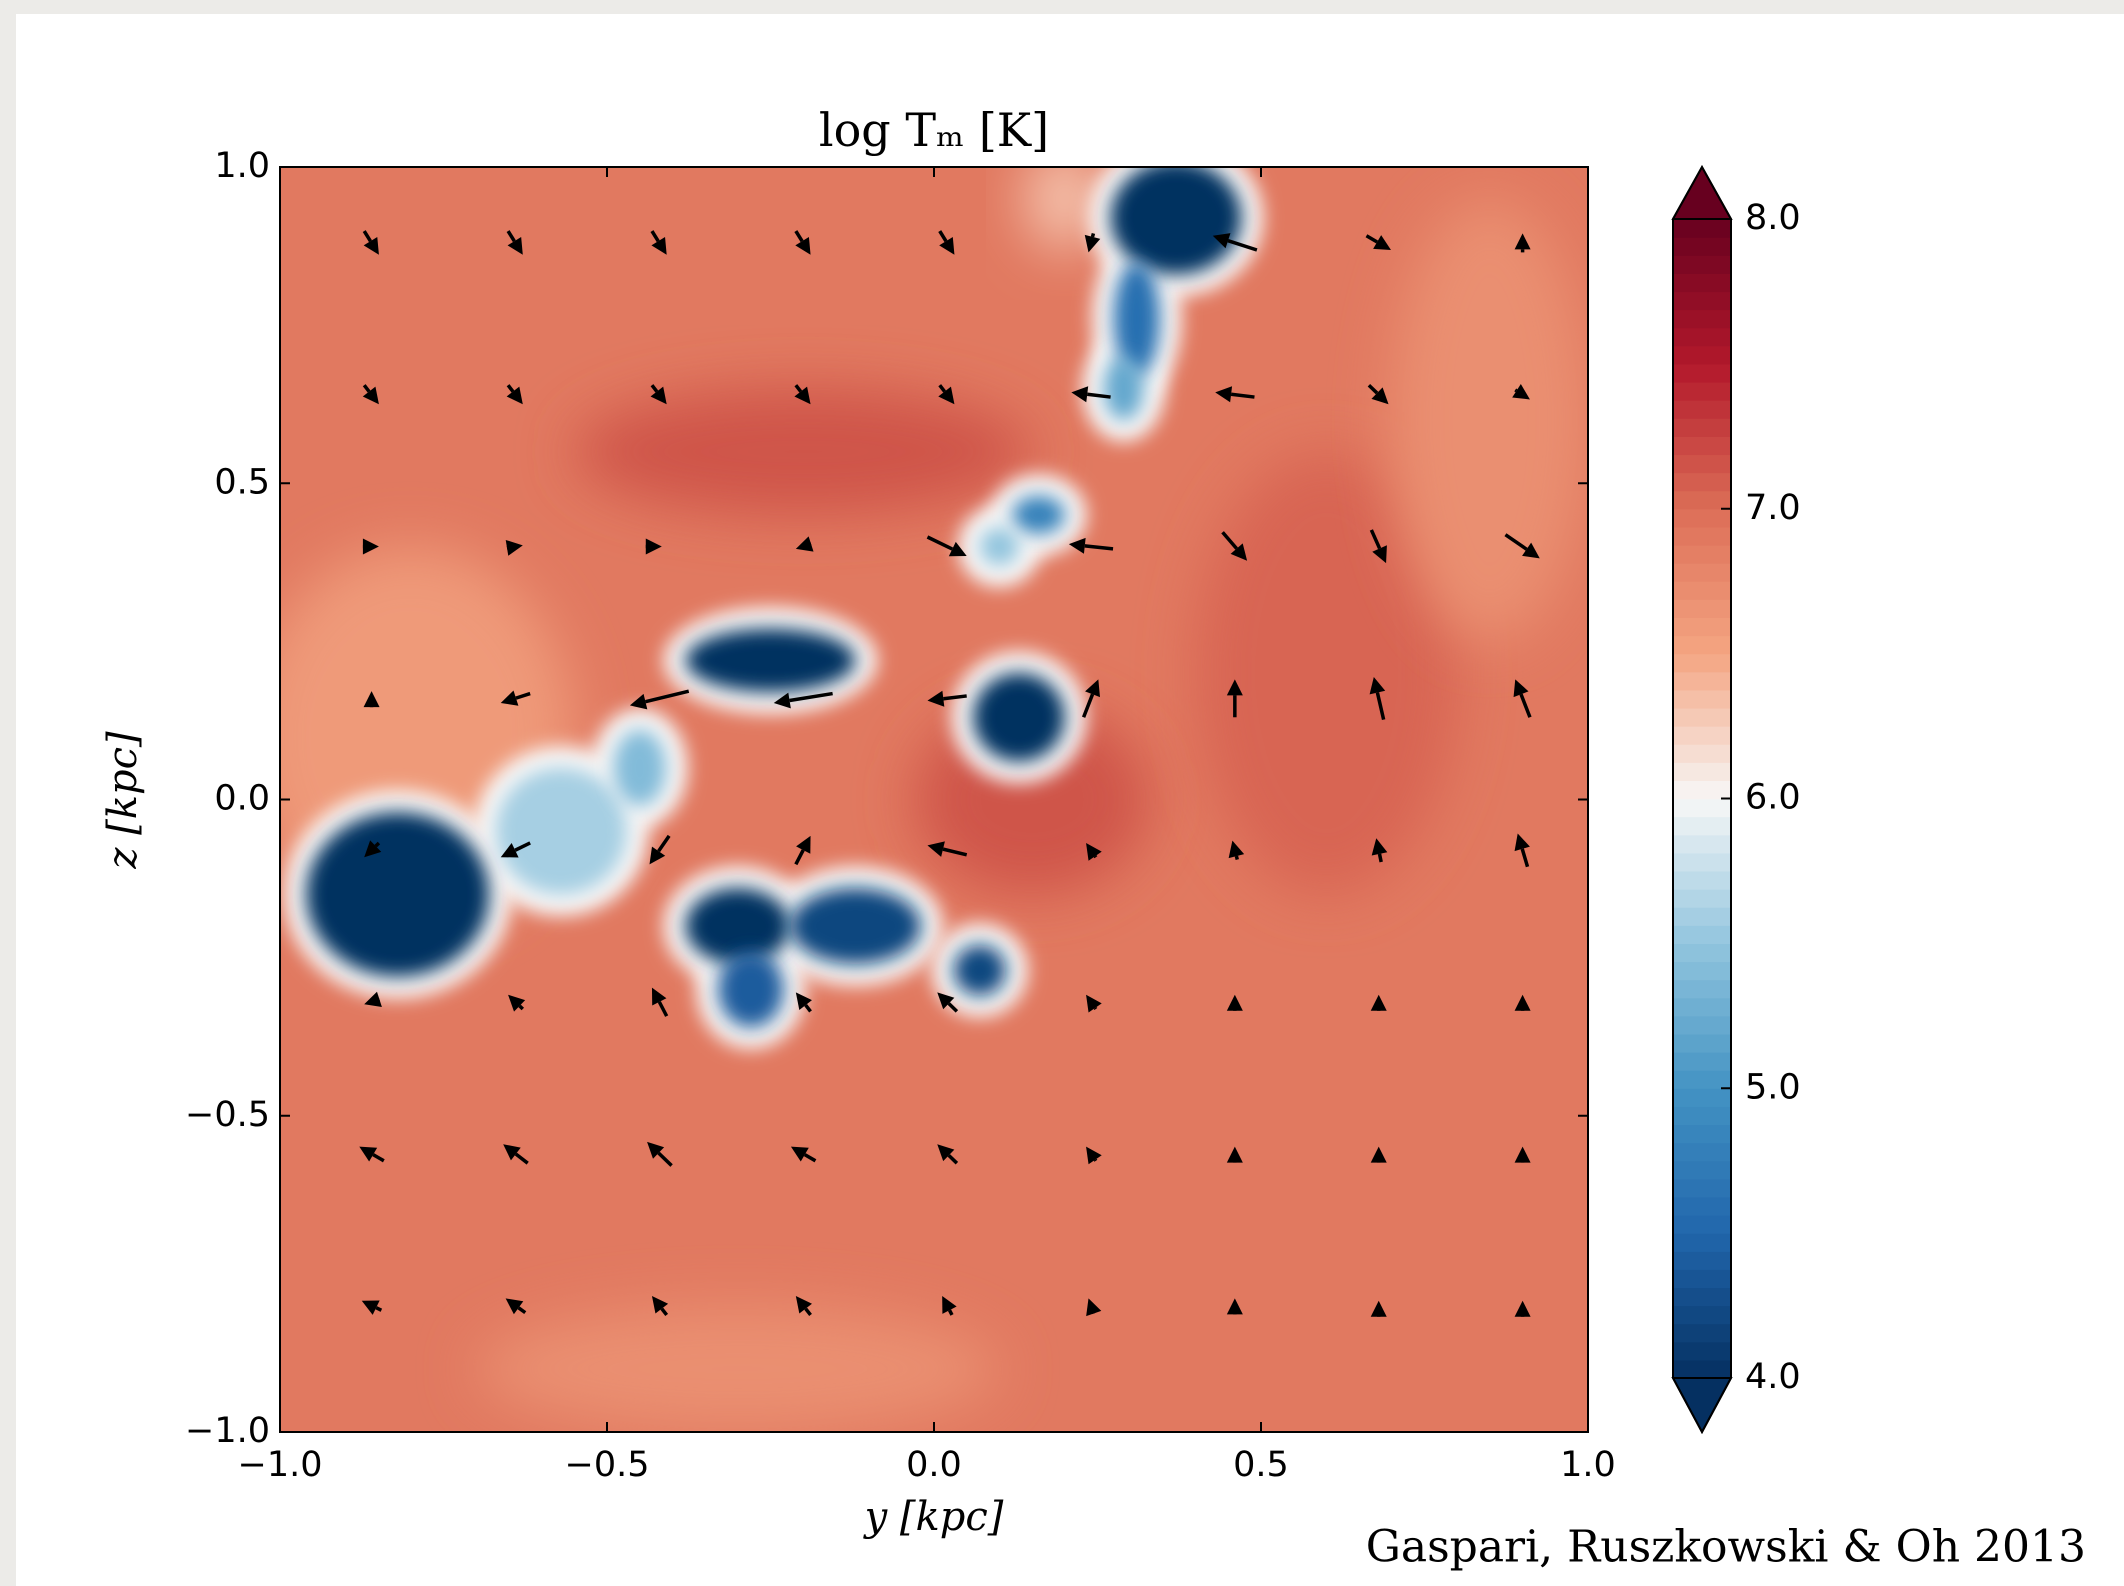 The width and height of the screenshot is (2124, 1586). Describe the element at coordinates (1726, 1547) in the screenshot. I see `credit: Gaspari, Ruszkowski & Oh 2013` at that location.